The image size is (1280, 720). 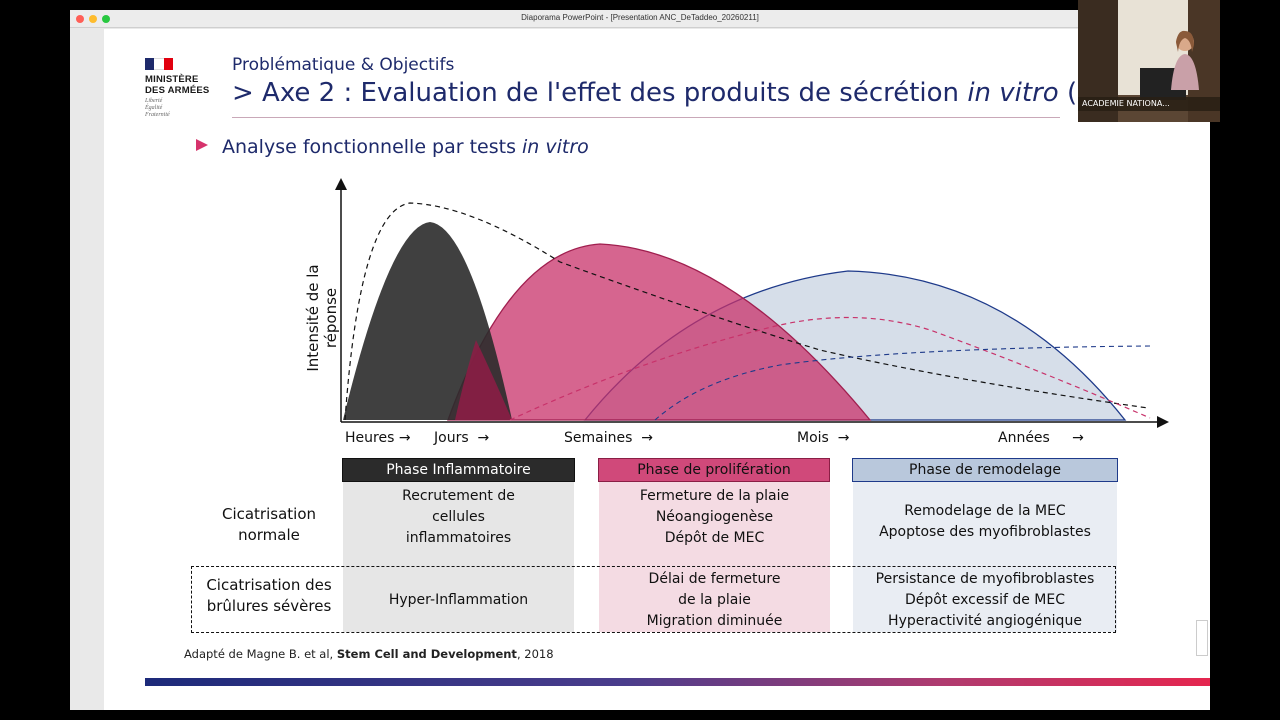 I want to click on cell-text: Néoangiogenèse, so click(x=714, y=517).